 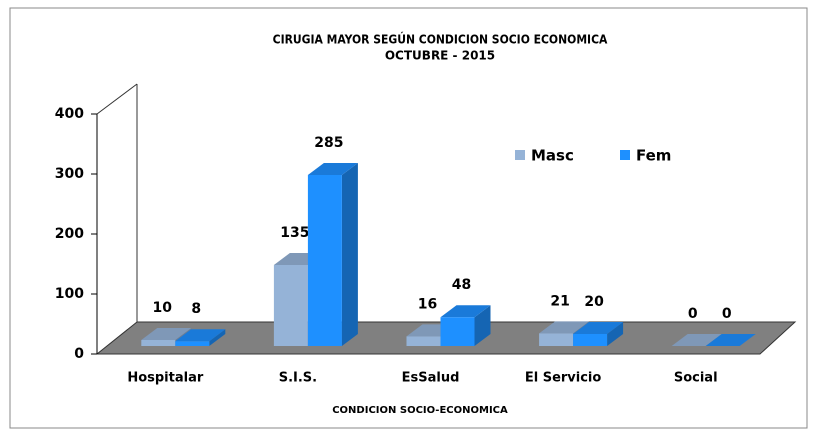 I want to click on y-tick-label: 300, so click(x=69, y=174).